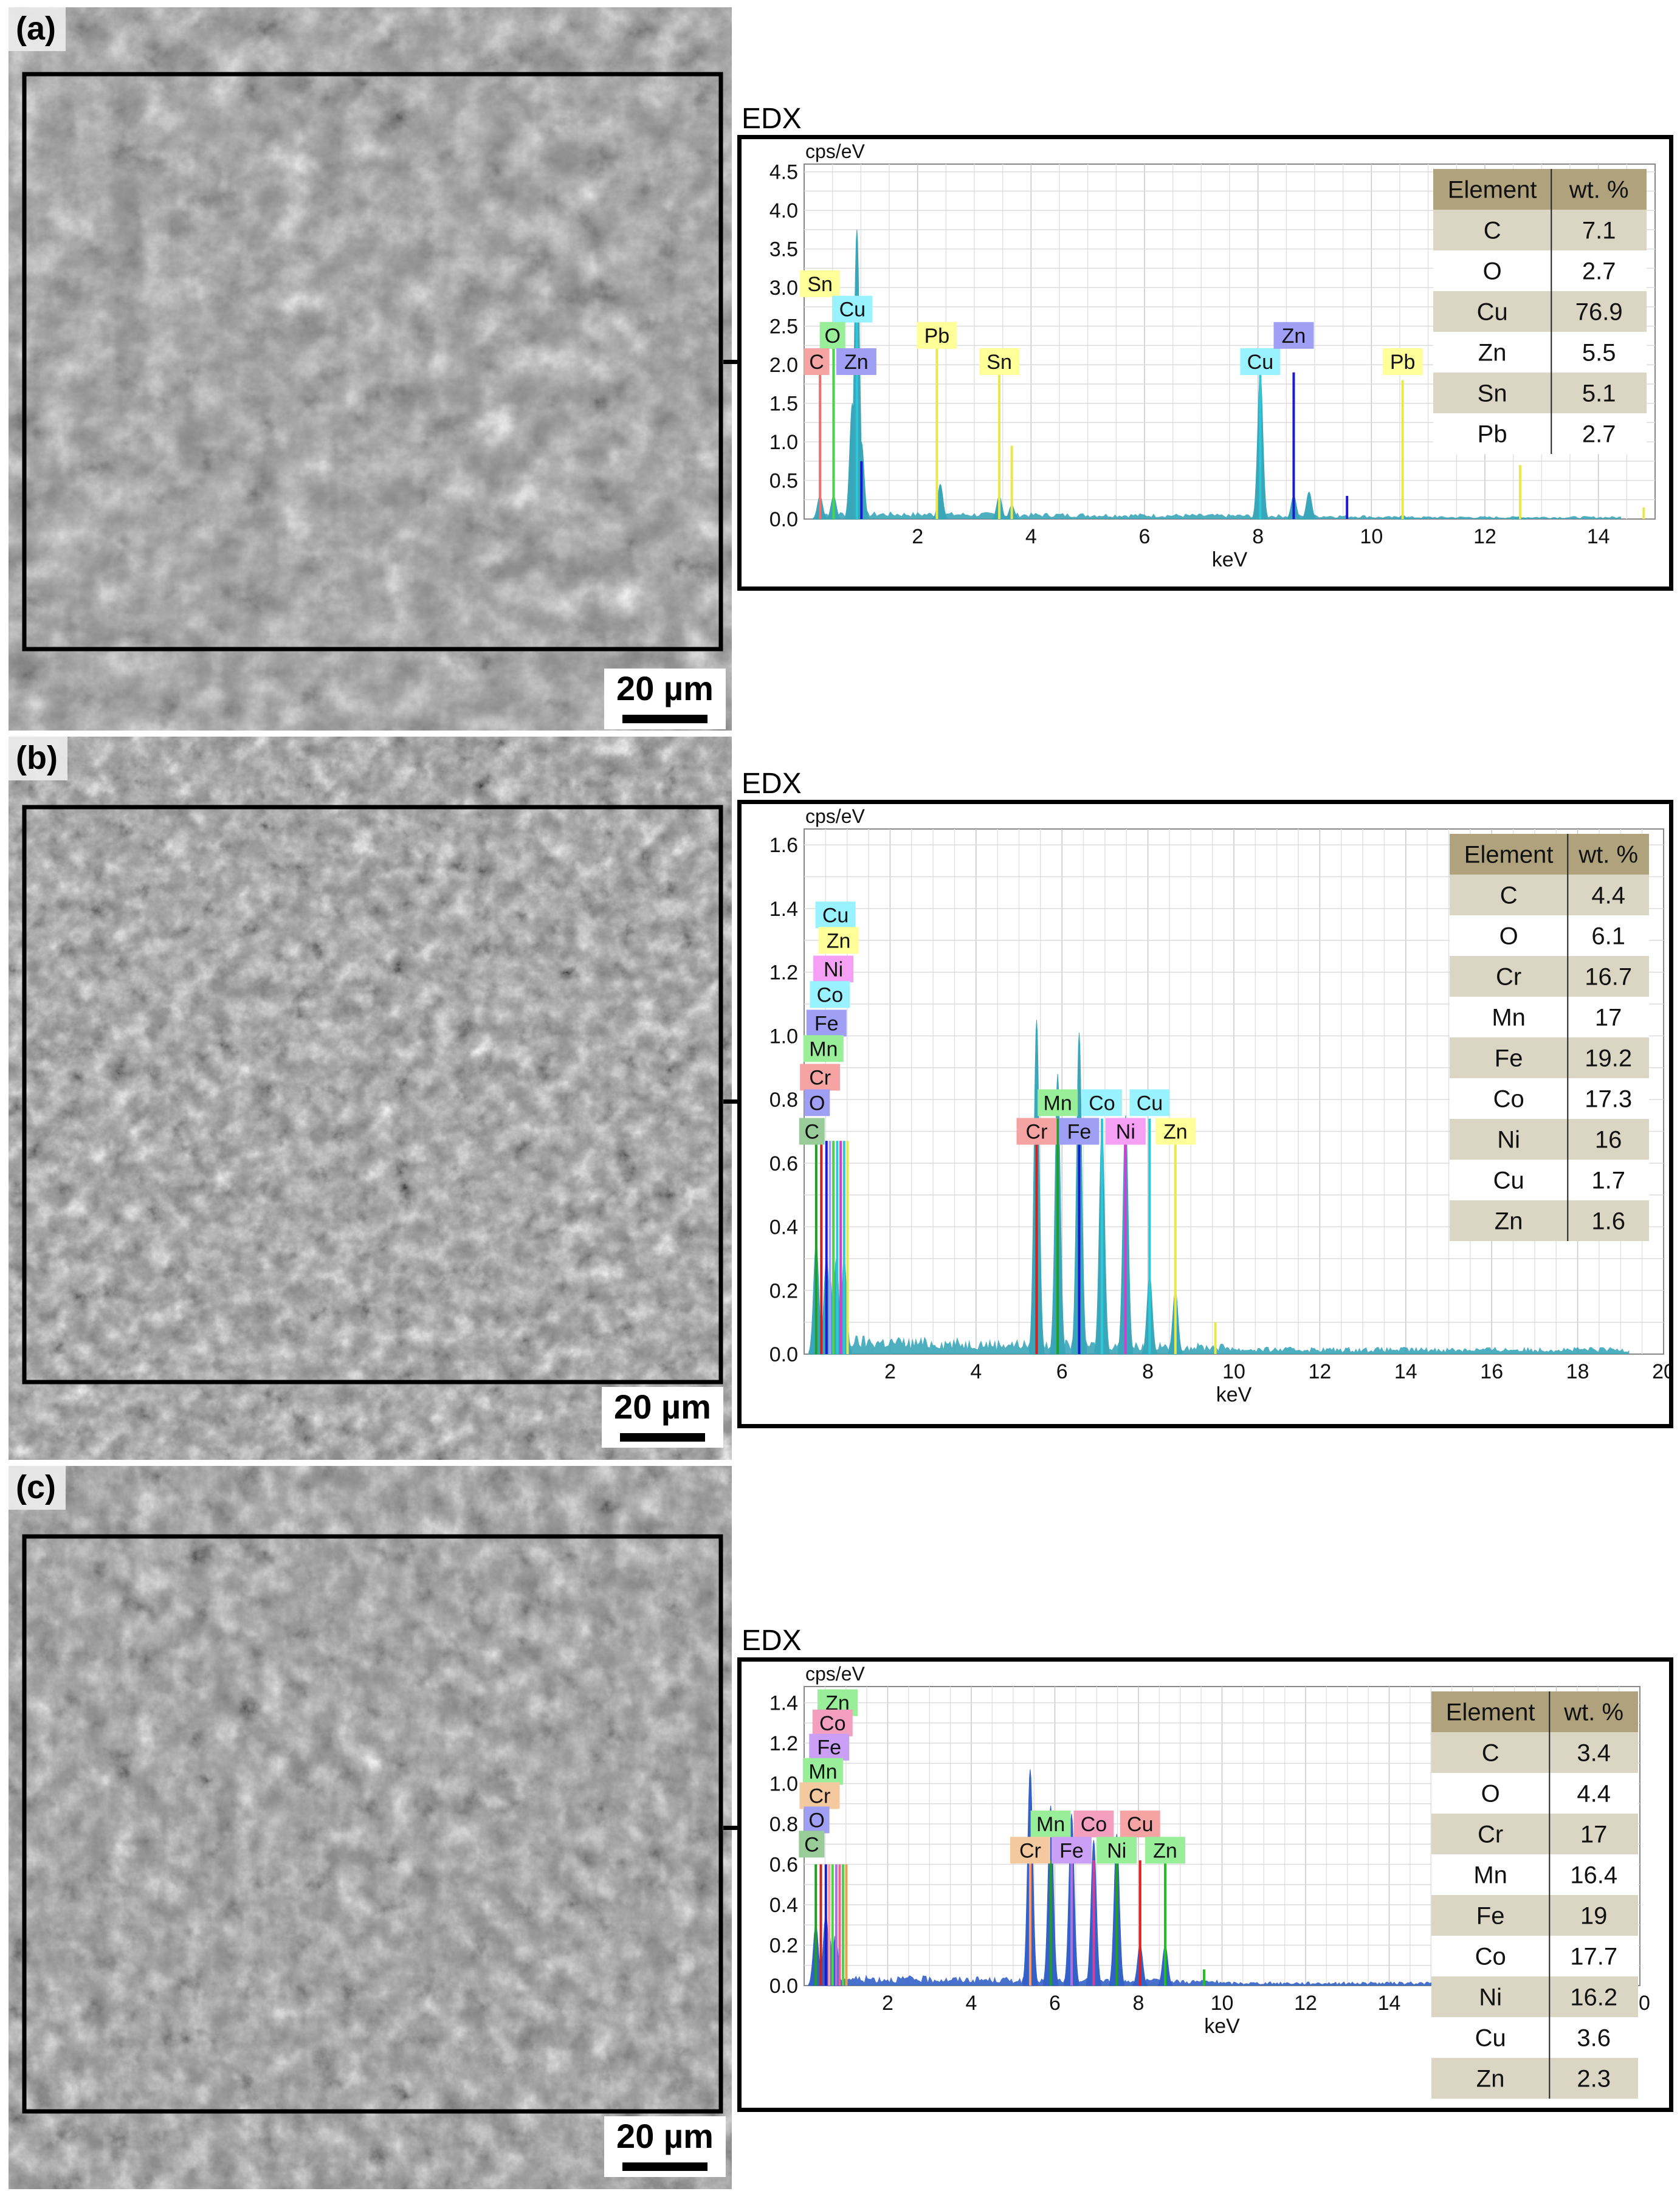 Image resolution: width=1680 pixels, height=2191 pixels. Describe the element at coordinates (999, 362) in the screenshot. I see `element-label: Sn` at that location.